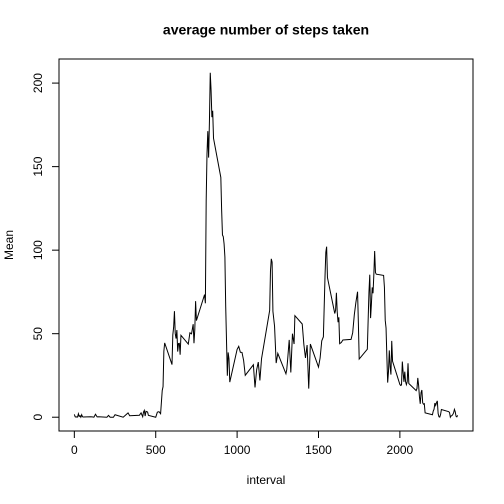 The width and height of the screenshot is (504, 504). I want to click on x-tick-label: 500, so click(156, 450).